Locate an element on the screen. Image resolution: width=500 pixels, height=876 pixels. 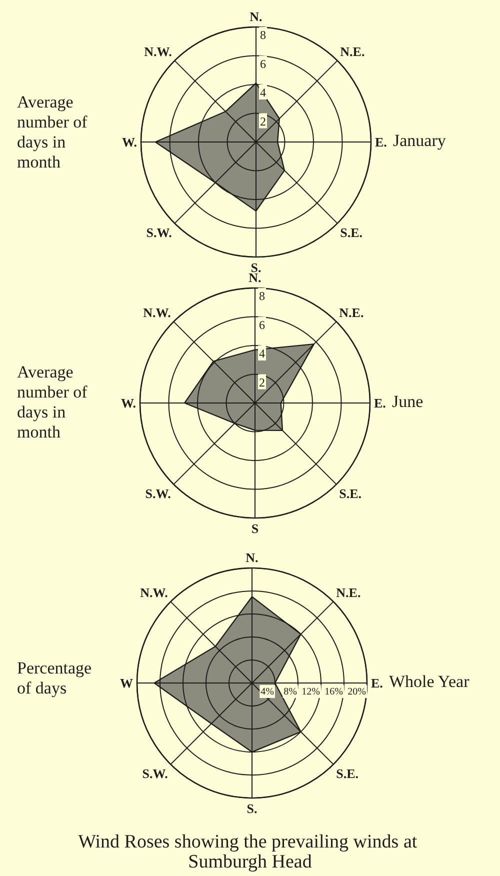
text: June is located at coordinates (408, 401).